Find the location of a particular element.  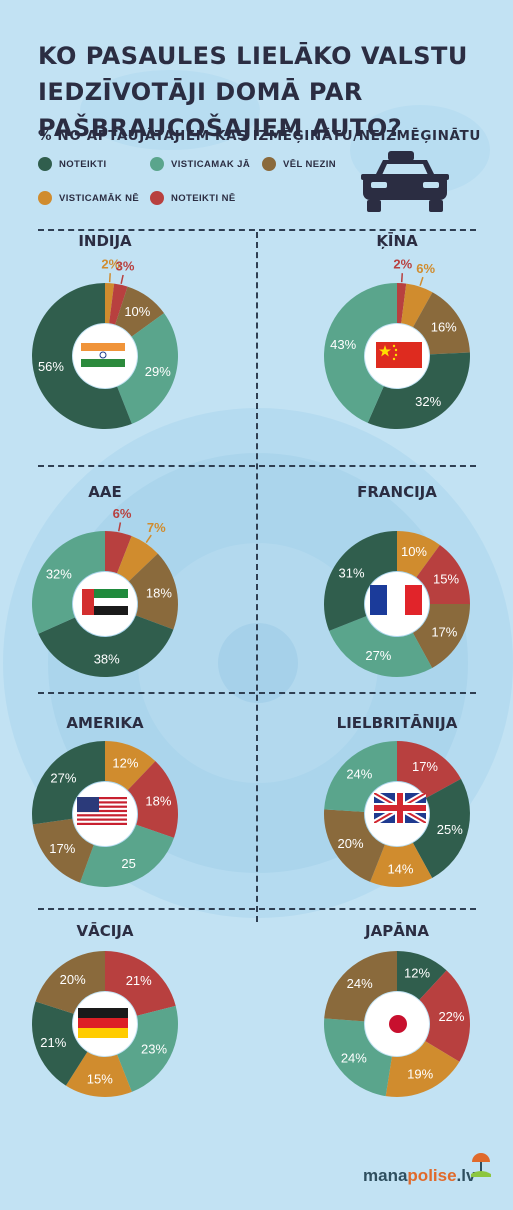

china-flag-icon is located at coordinates (399, 355).